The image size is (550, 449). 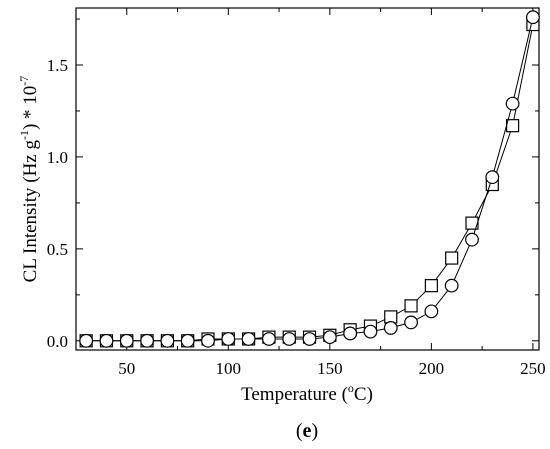 What do you see at coordinates (57, 341) in the screenshot?
I see `y-tick-label: 0.0` at bounding box center [57, 341].